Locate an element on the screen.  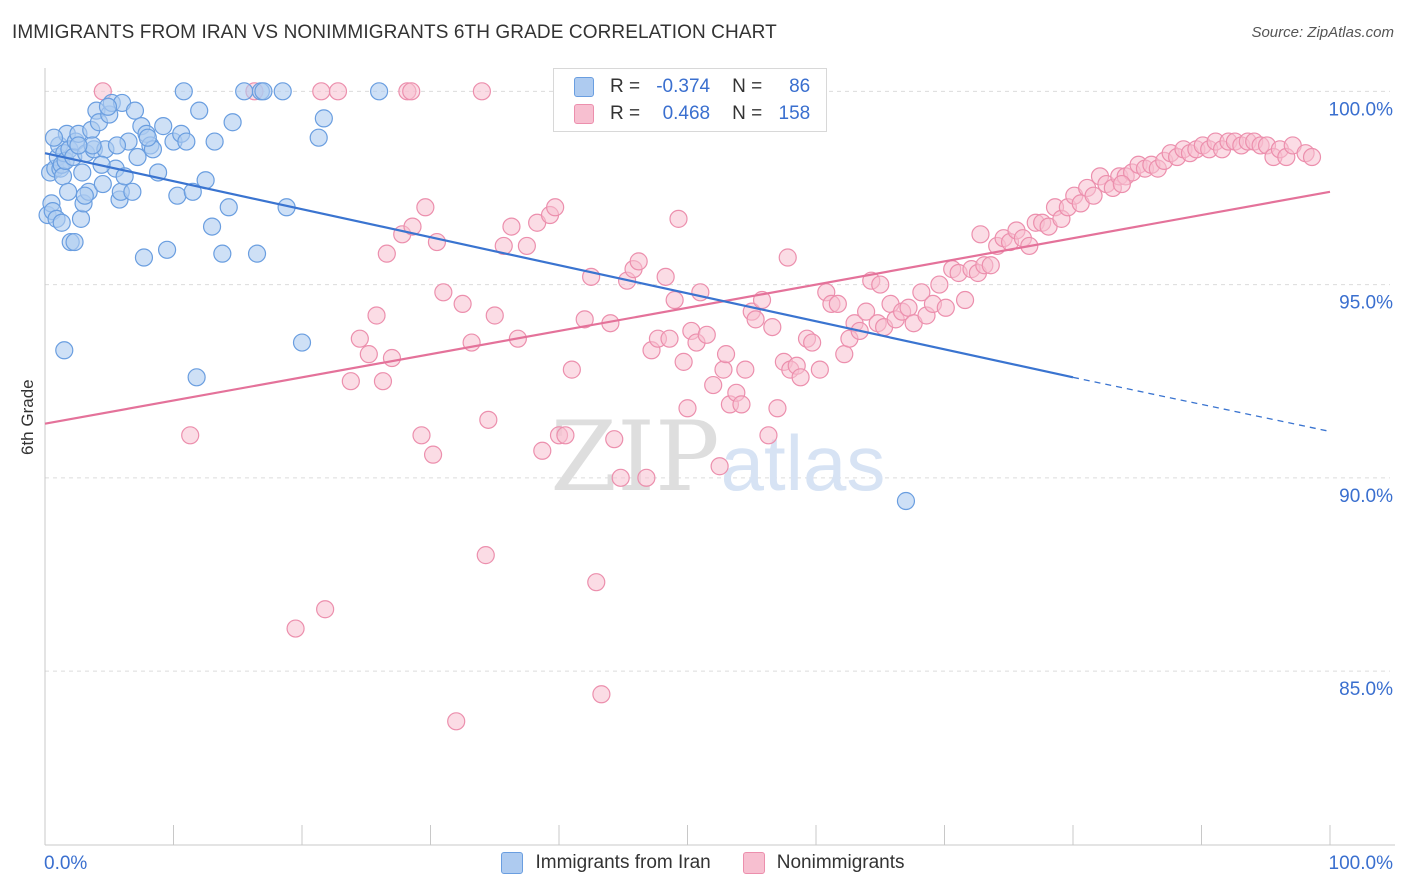
legend-swatch-iran is located at coordinates (512, 863).